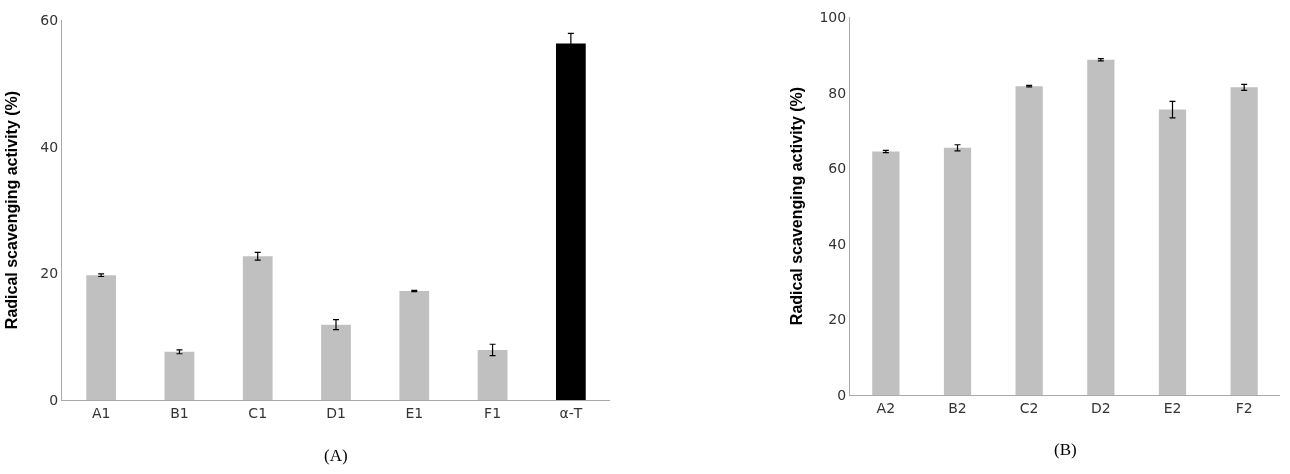 This screenshot has height=474, width=1290. What do you see at coordinates (493, 412) in the screenshot?
I see `x-tick-label: F1` at bounding box center [493, 412].